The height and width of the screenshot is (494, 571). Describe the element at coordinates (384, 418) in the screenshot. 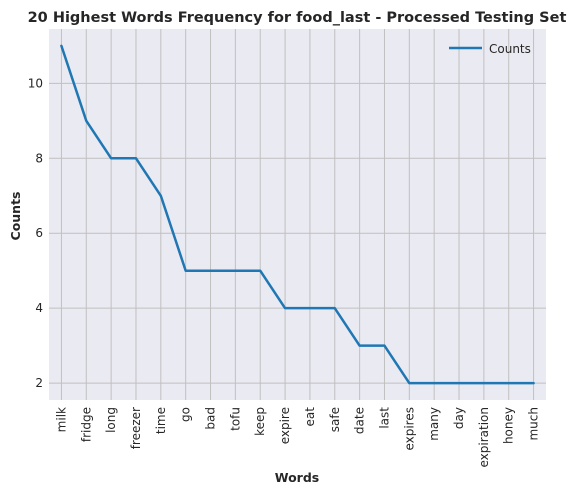

I see `x-tick-label: last` at that location.